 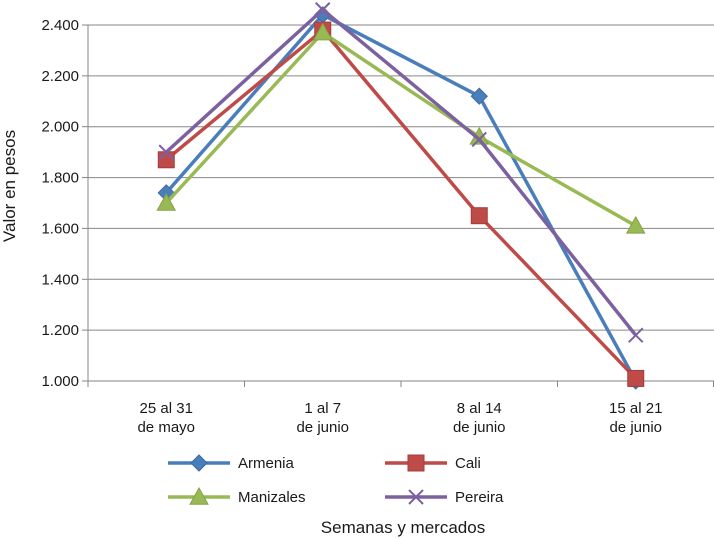 I want to click on y-tick-label: 2.400, so click(x=60, y=25).